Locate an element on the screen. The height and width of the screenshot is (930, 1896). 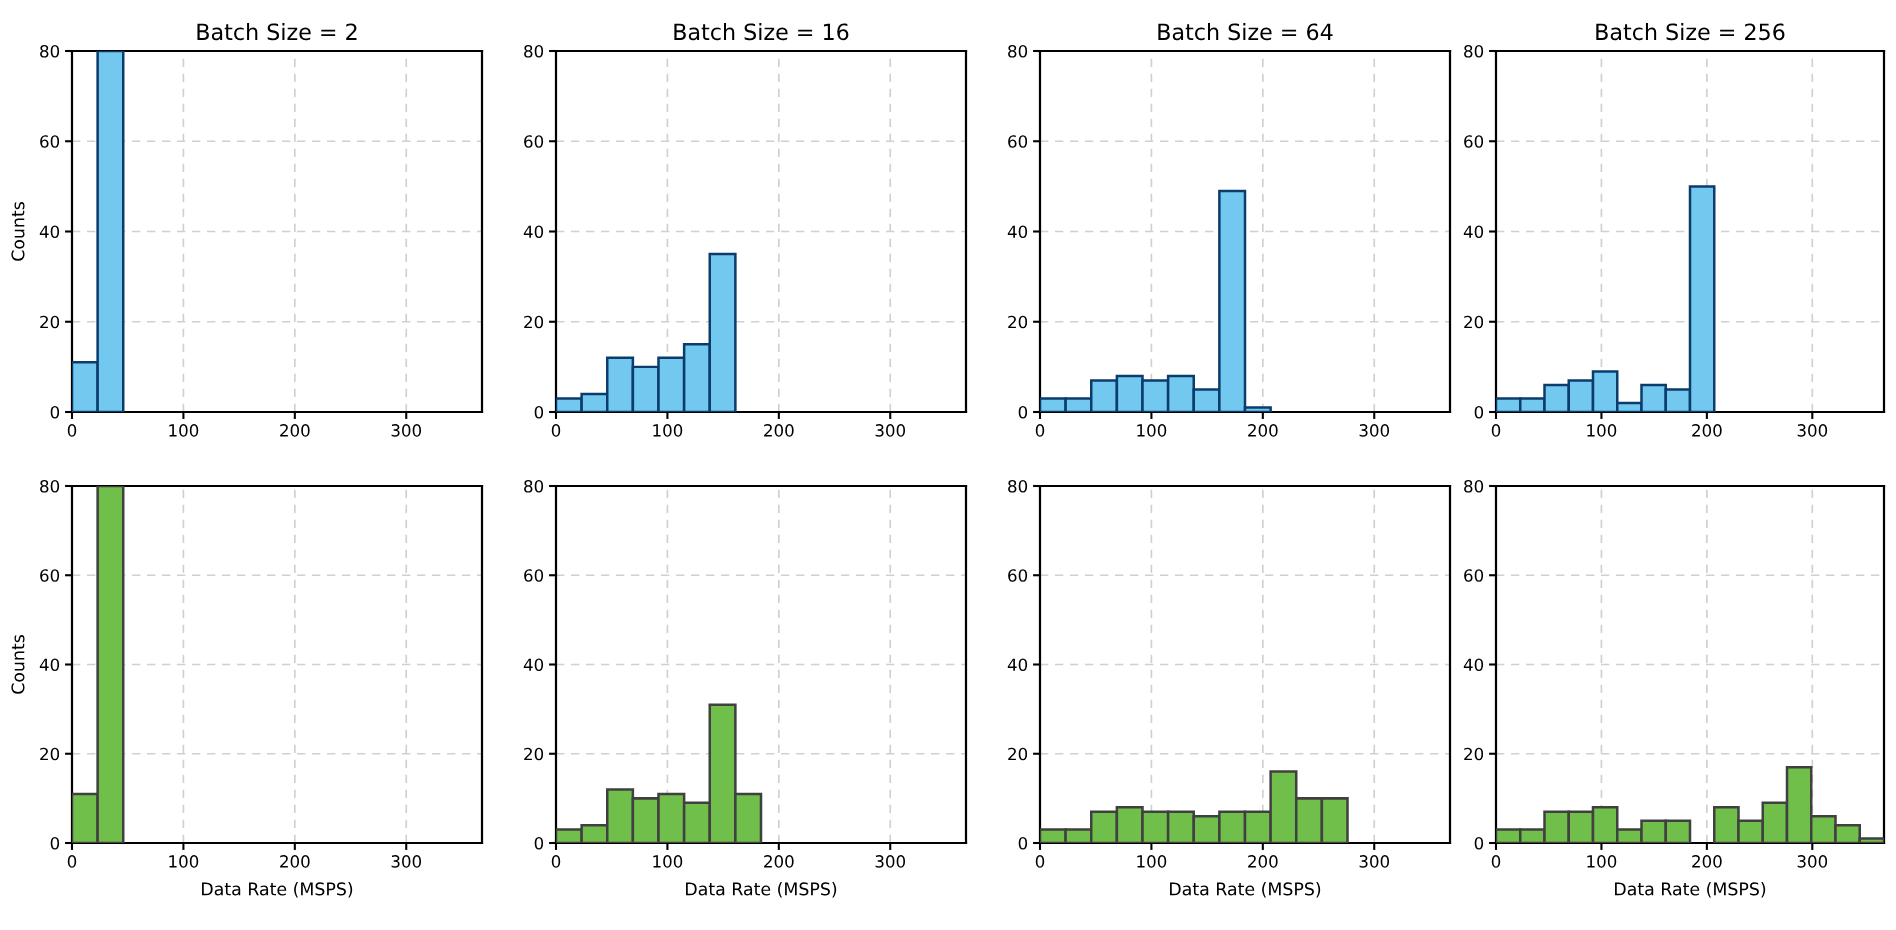
chart-title: Batch Size = 64 is located at coordinates (1245, 32).